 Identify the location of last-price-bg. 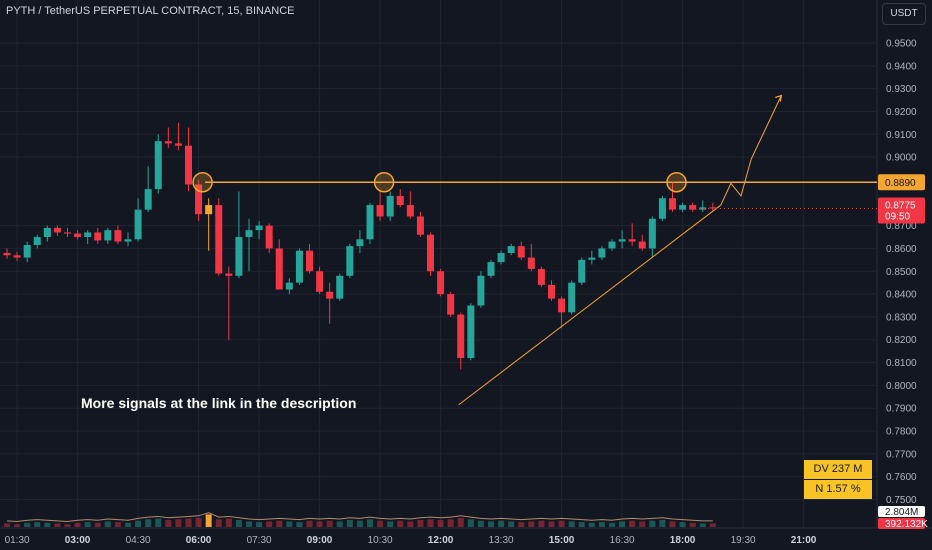
(901, 210).